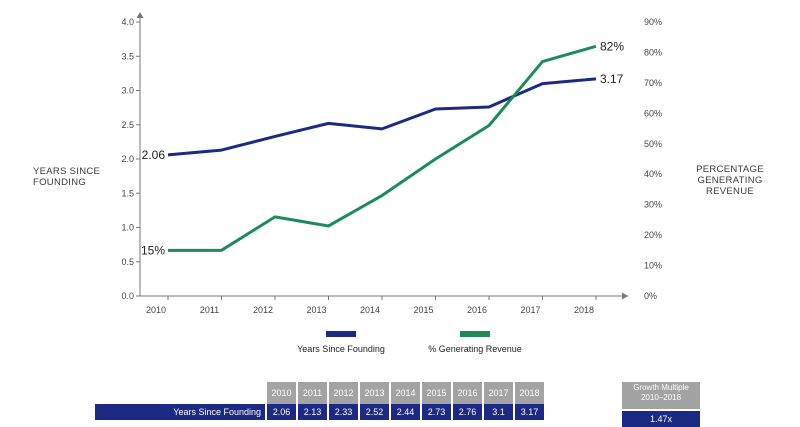 The width and height of the screenshot is (800, 427). Describe the element at coordinates (180, 412) in the screenshot. I see `table-row-label: Years Since Founding` at that location.